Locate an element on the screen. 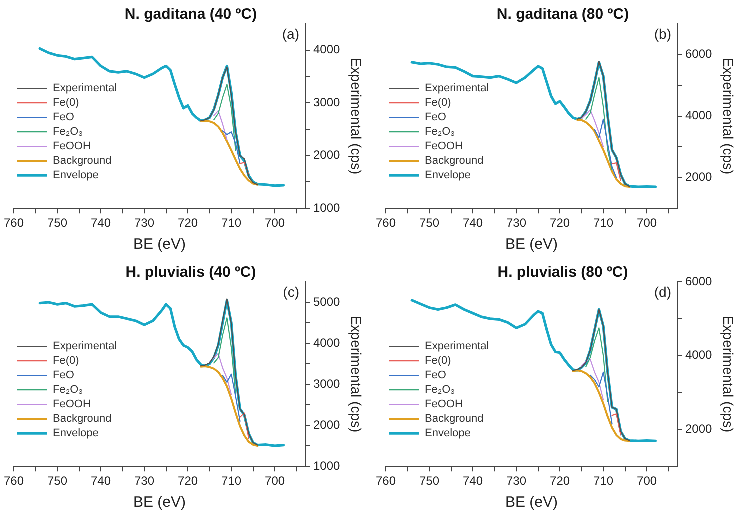  annotation: (d) is located at coordinates (663, 292).